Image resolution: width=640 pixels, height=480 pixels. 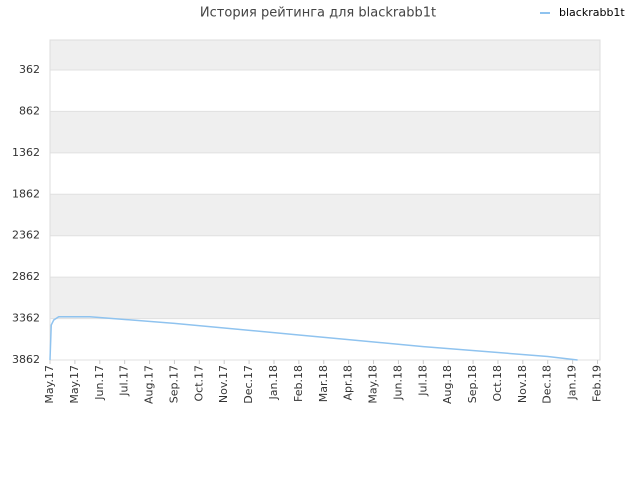 I want to click on y-tick-label: 2862, so click(x=26, y=276).